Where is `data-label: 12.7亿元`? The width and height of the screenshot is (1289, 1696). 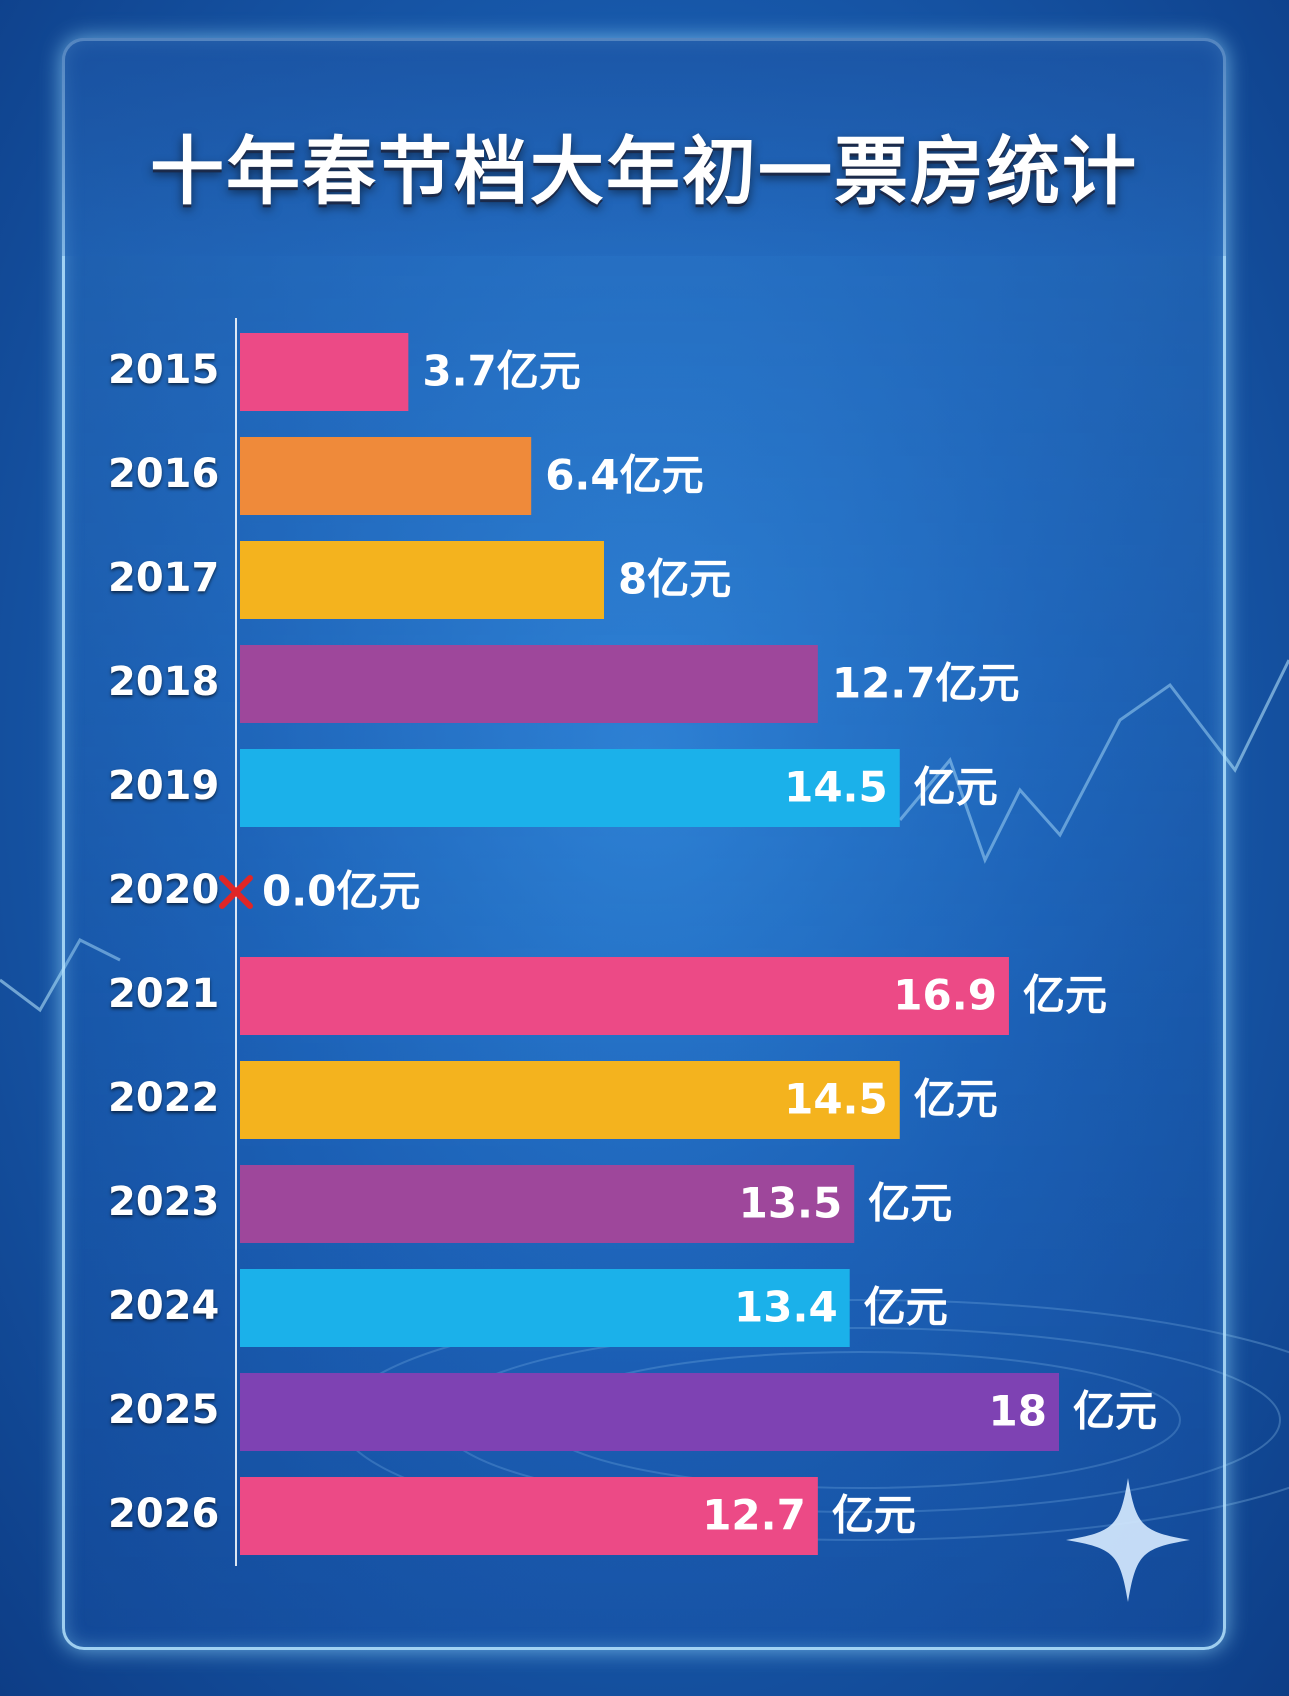 data-label: 12.7亿元 is located at coordinates (926, 683).